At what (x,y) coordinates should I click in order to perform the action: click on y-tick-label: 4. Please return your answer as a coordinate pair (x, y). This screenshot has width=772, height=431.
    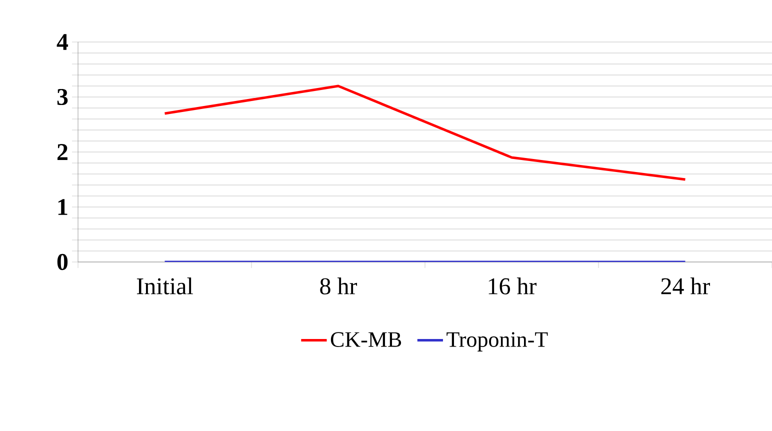
    Looking at the image, I should click on (62, 42).